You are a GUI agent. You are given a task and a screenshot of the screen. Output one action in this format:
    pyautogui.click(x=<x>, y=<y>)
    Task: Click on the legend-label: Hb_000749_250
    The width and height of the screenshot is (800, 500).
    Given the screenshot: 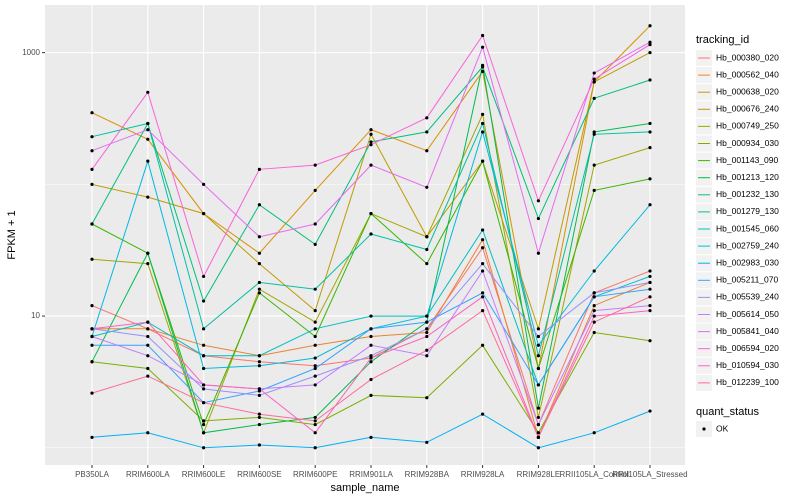 What is the action you would take?
    pyautogui.click(x=747, y=126)
    